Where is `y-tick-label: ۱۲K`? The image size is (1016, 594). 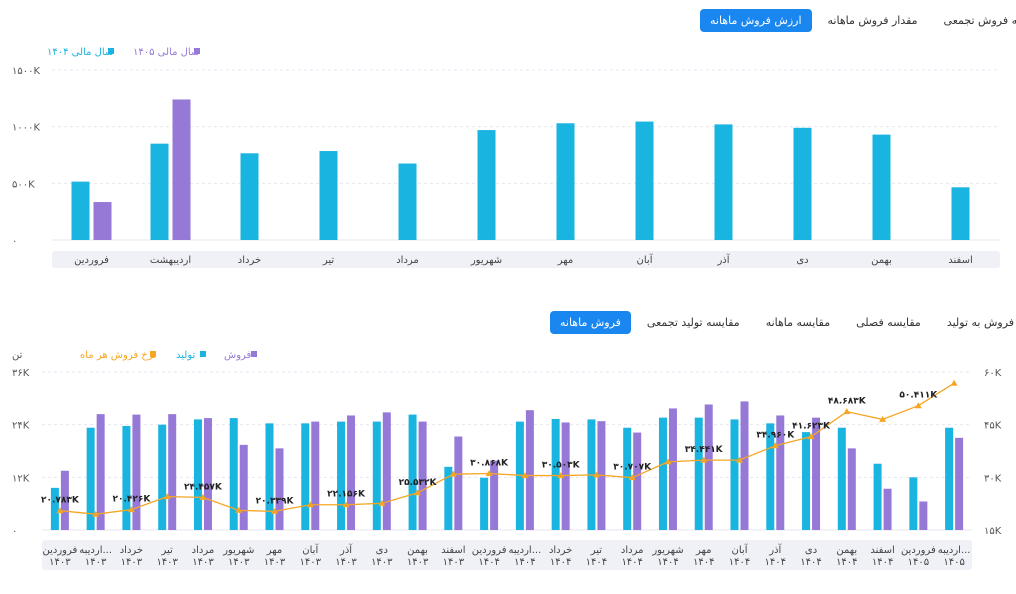
y-tick-label: ۱۲K is located at coordinates (21, 478).